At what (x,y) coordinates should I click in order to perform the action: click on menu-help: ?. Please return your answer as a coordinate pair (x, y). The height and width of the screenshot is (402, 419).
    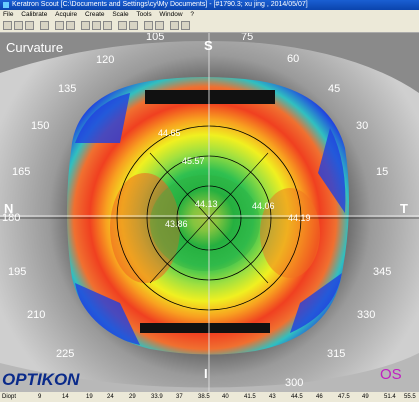
    Looking at the image, I should click on (192, 14).